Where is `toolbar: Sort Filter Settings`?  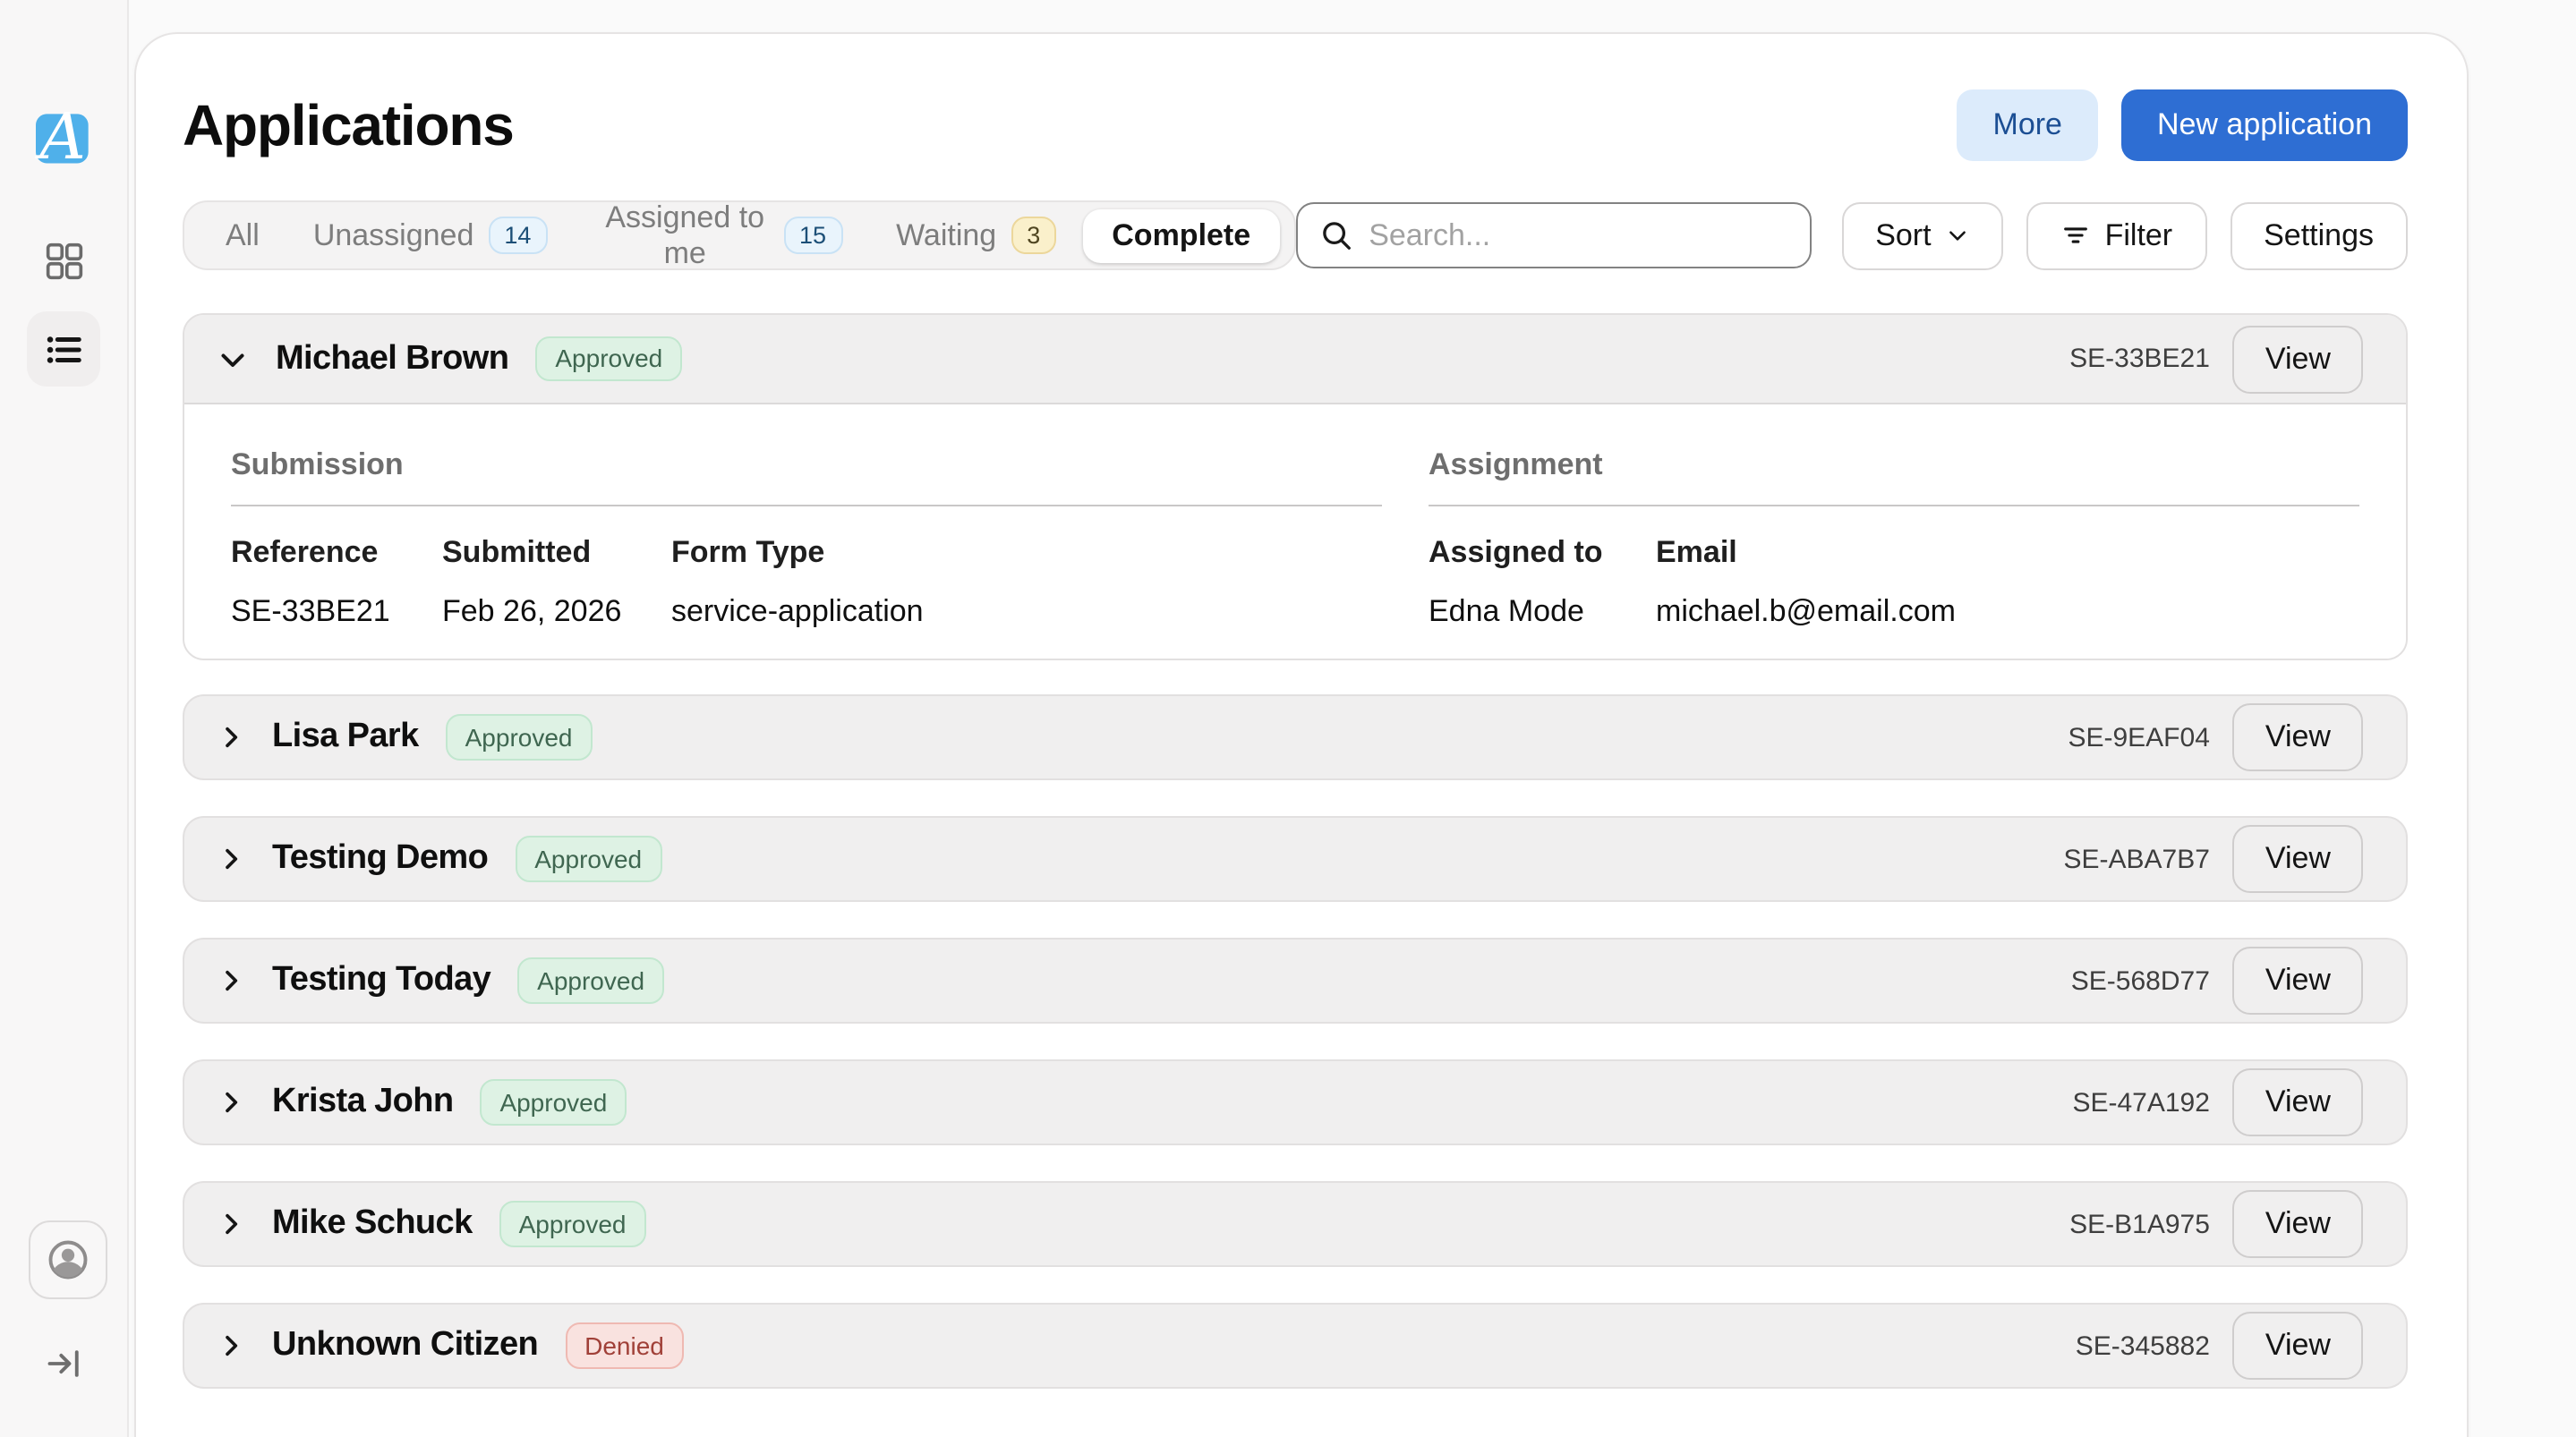 toolbar: Sort Filter Settings is located at coordinates (1851, 235).